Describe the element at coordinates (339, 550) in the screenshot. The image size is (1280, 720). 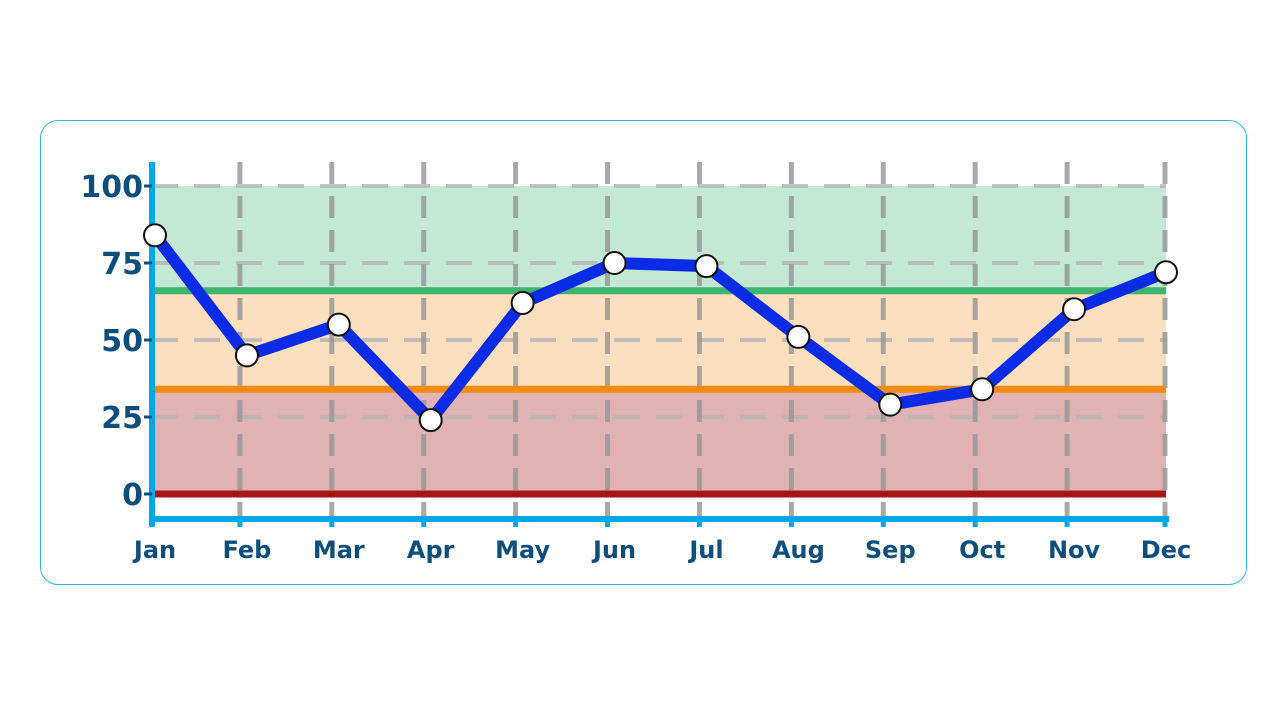
I see `x-tick-label-mar: Mar` at that location.